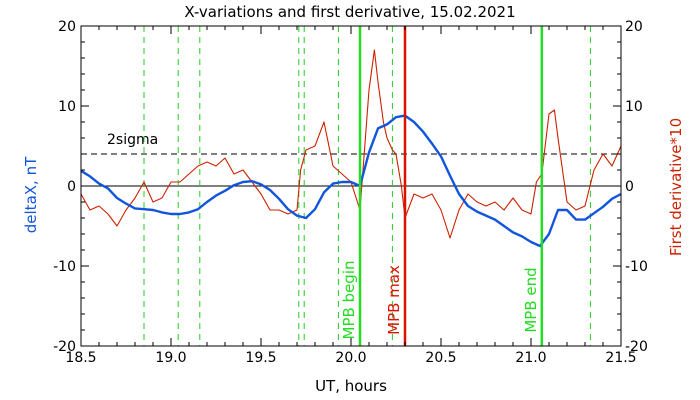 This screenshot has width=700, height=400. I want to click on y-axis-right-label: First derivative*10, so click(676, 187).